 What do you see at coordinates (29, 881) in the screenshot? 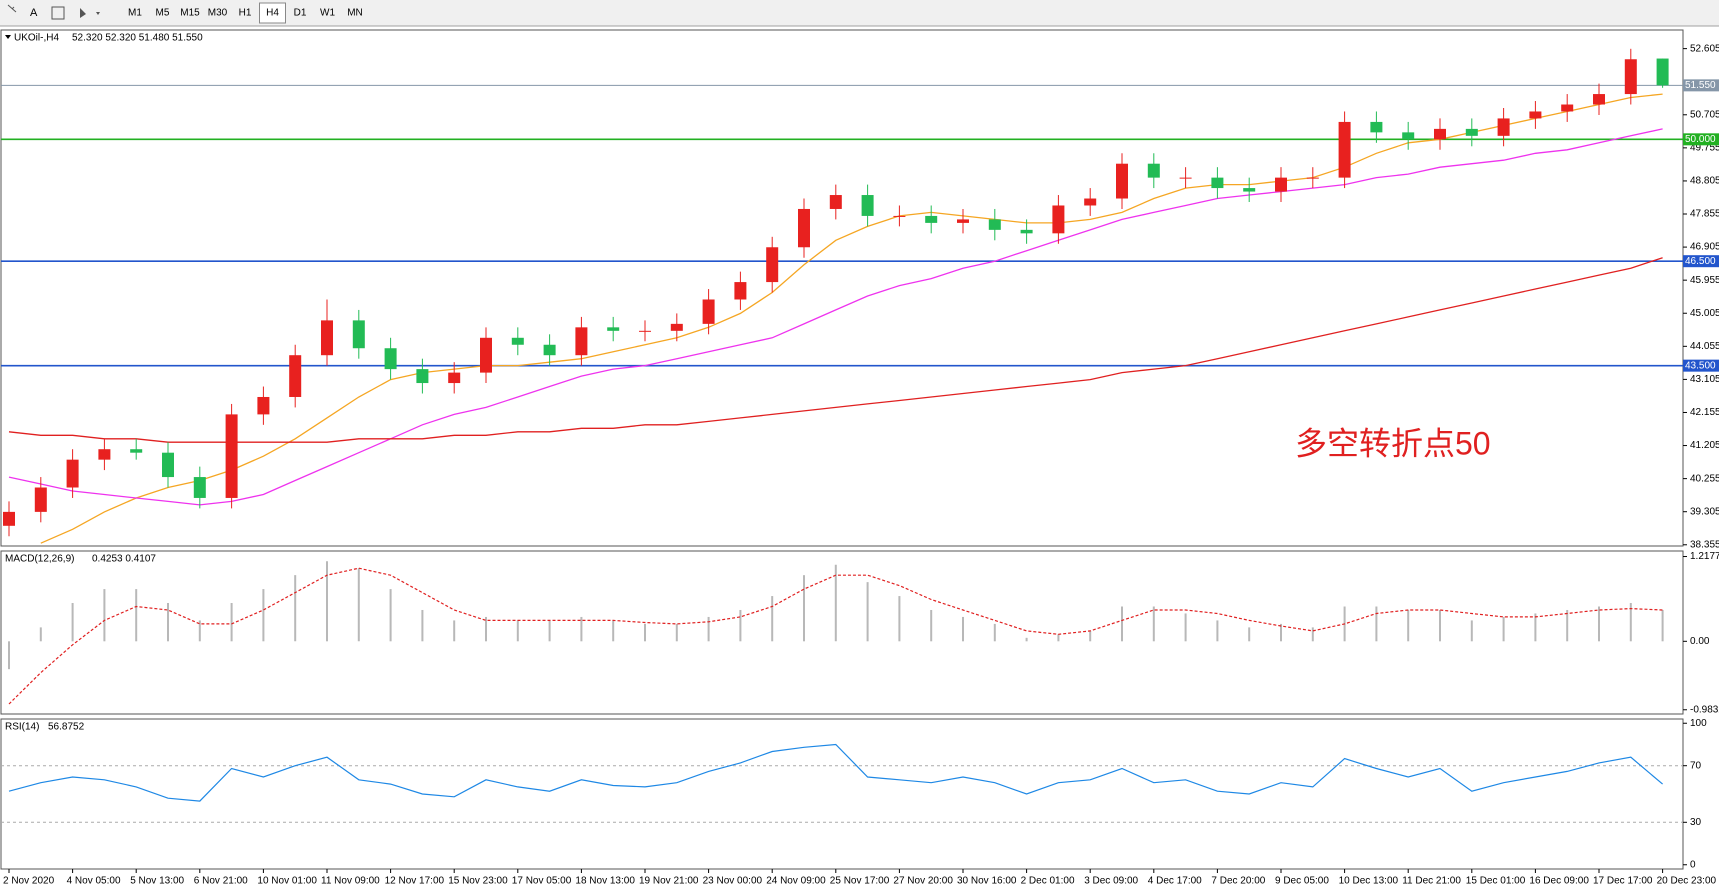
I see `x-tick-label: 2 Nov 2020` at bounding box center [29, 881].